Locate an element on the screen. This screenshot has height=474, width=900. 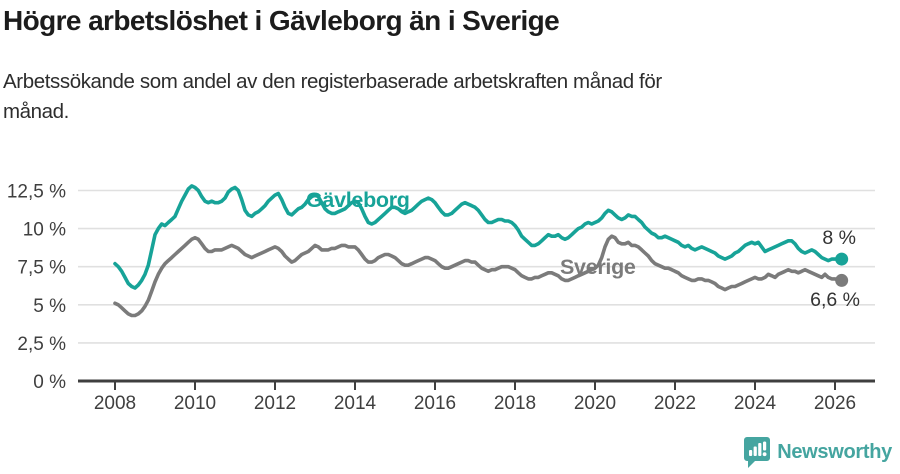
x-axis-tick-label: 2012 is located at coordinates (275, 403).